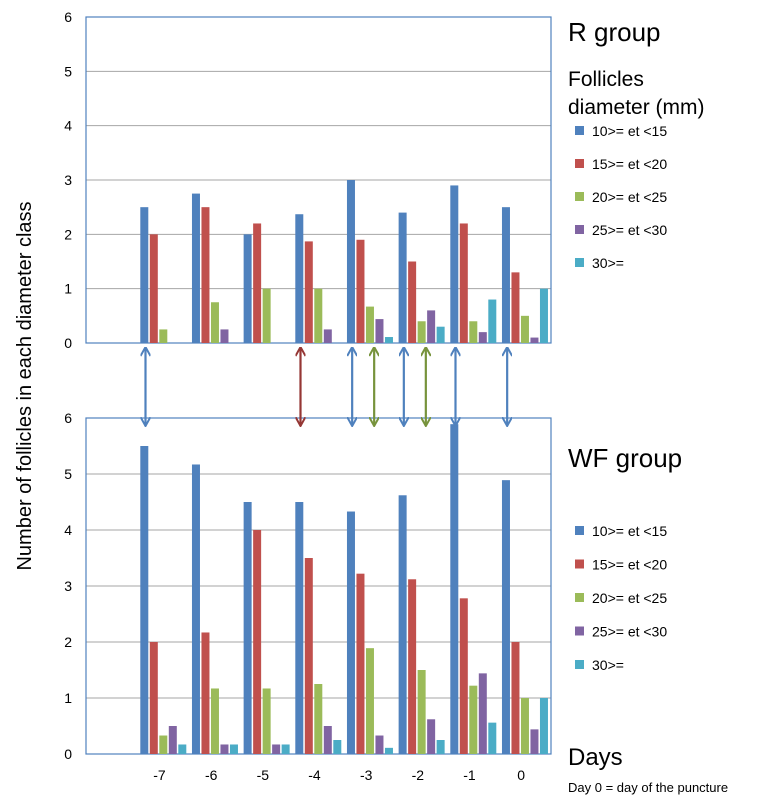 The width and height of the screenshot is (772, 799). Describe the element at coordinates (625, 458) in the screenshot. I see `wf-group-title: WF group` at that location.